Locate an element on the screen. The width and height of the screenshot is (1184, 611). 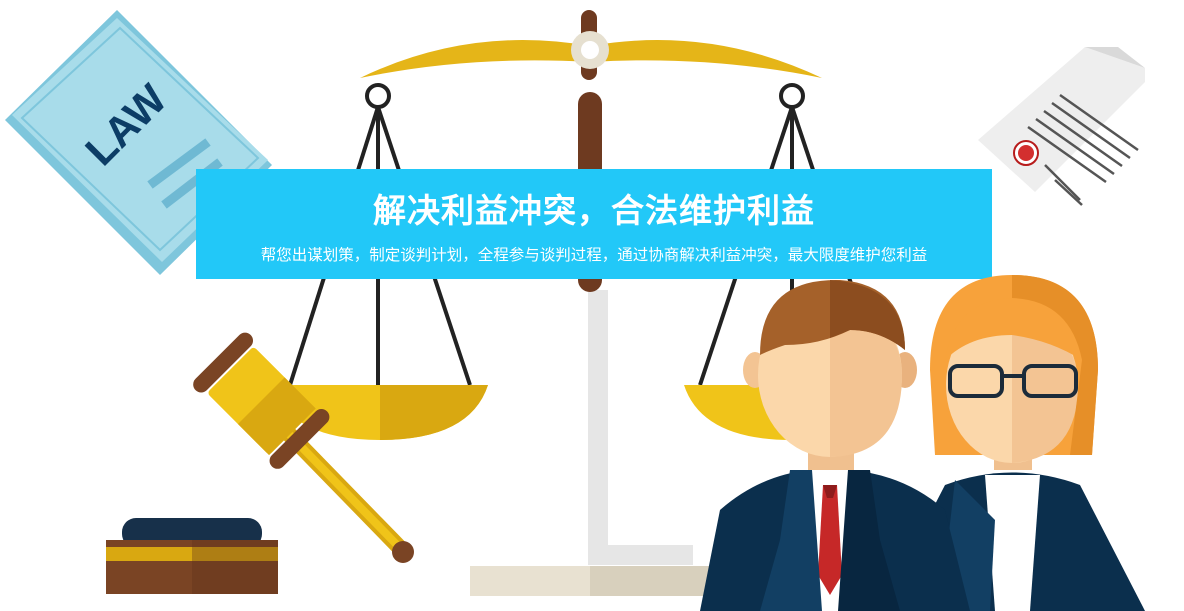
scale-left-pan is located at coordinates (380, 261).